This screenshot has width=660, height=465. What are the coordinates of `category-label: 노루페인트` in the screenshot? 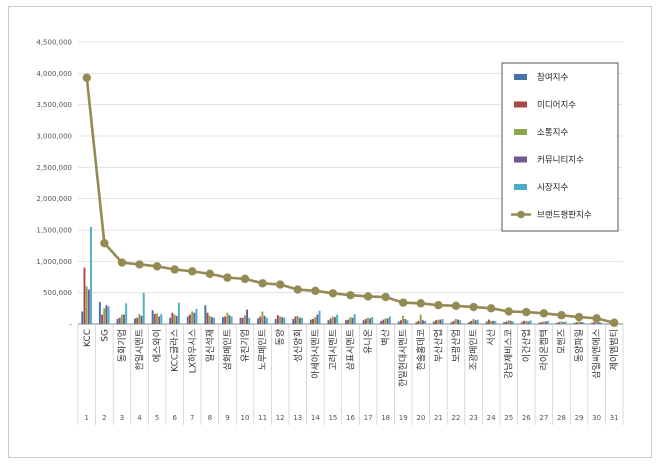 It's located at (263, 349).